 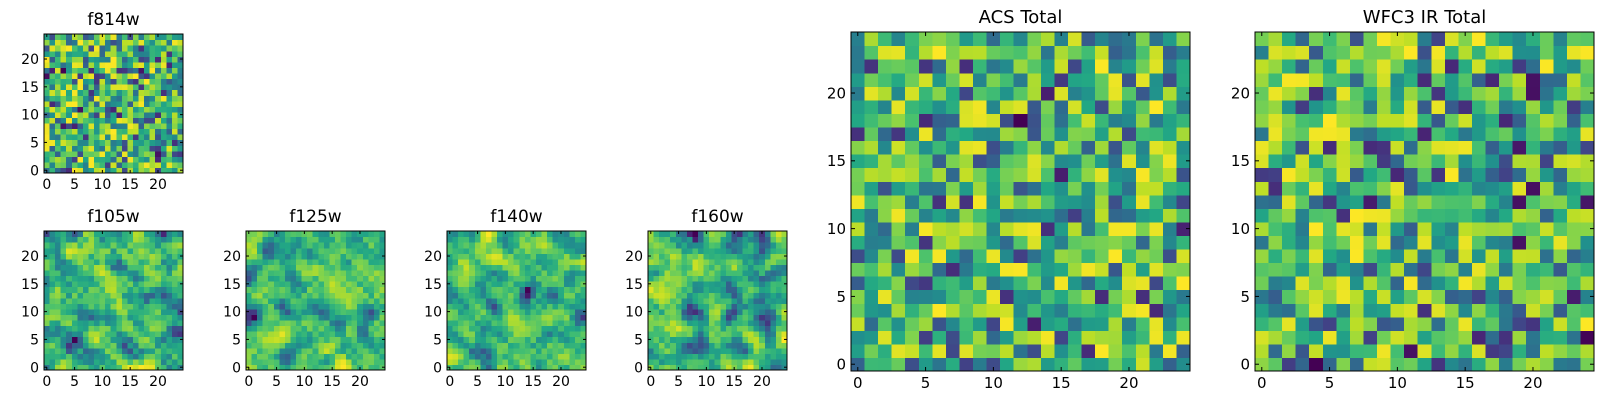 What do you see at coordinates (634, 257) in the screenshot?
I see `y-tick-label: 20` at bounding box center [634, 257].